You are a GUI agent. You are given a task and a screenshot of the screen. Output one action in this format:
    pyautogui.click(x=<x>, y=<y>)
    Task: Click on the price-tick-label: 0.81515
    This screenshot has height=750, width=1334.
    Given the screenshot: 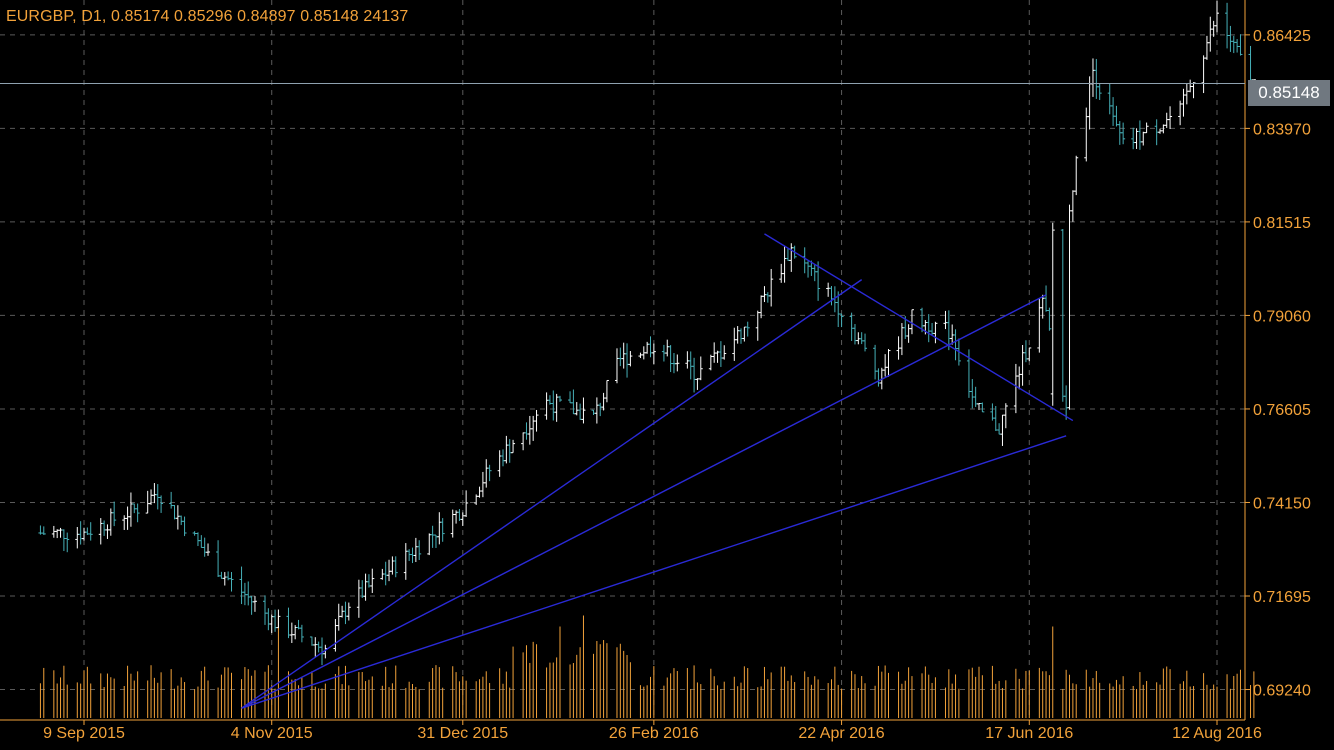 What is the action you would take?
    pyautogui.click(x=1282, y=223)
    